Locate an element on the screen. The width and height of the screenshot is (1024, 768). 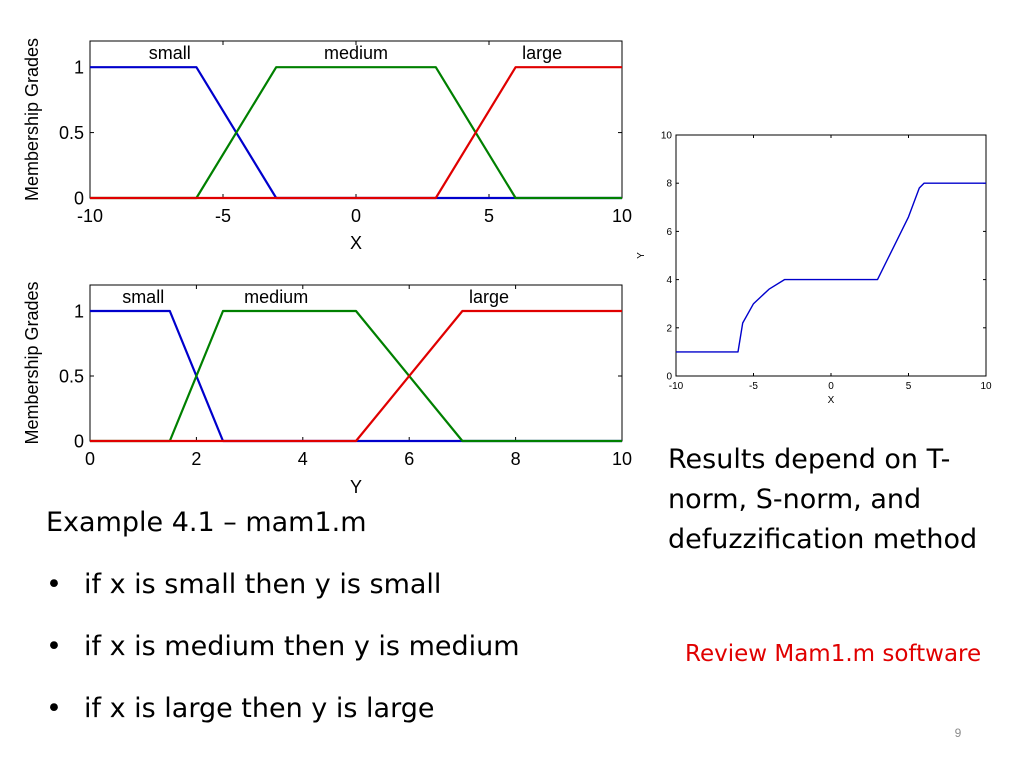
example-title: Example 4.1 – mam1.m is located at coordinates (206, 522).